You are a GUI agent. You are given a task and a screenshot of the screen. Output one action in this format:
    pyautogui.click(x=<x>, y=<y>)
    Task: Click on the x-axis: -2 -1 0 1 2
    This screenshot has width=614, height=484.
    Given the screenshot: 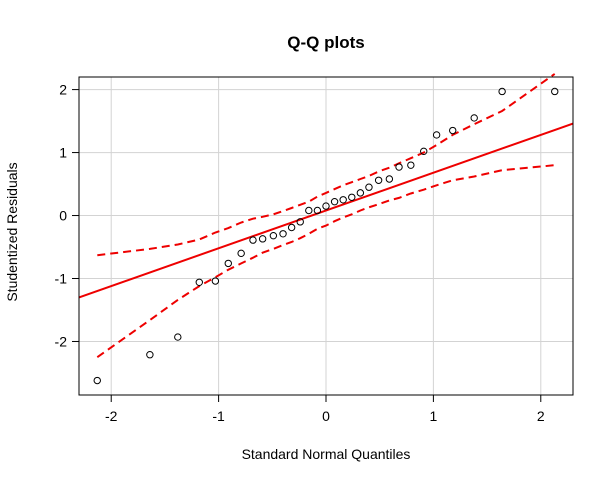 What is the action you would take?
    pyautogui.click(x=325, y=409)
    